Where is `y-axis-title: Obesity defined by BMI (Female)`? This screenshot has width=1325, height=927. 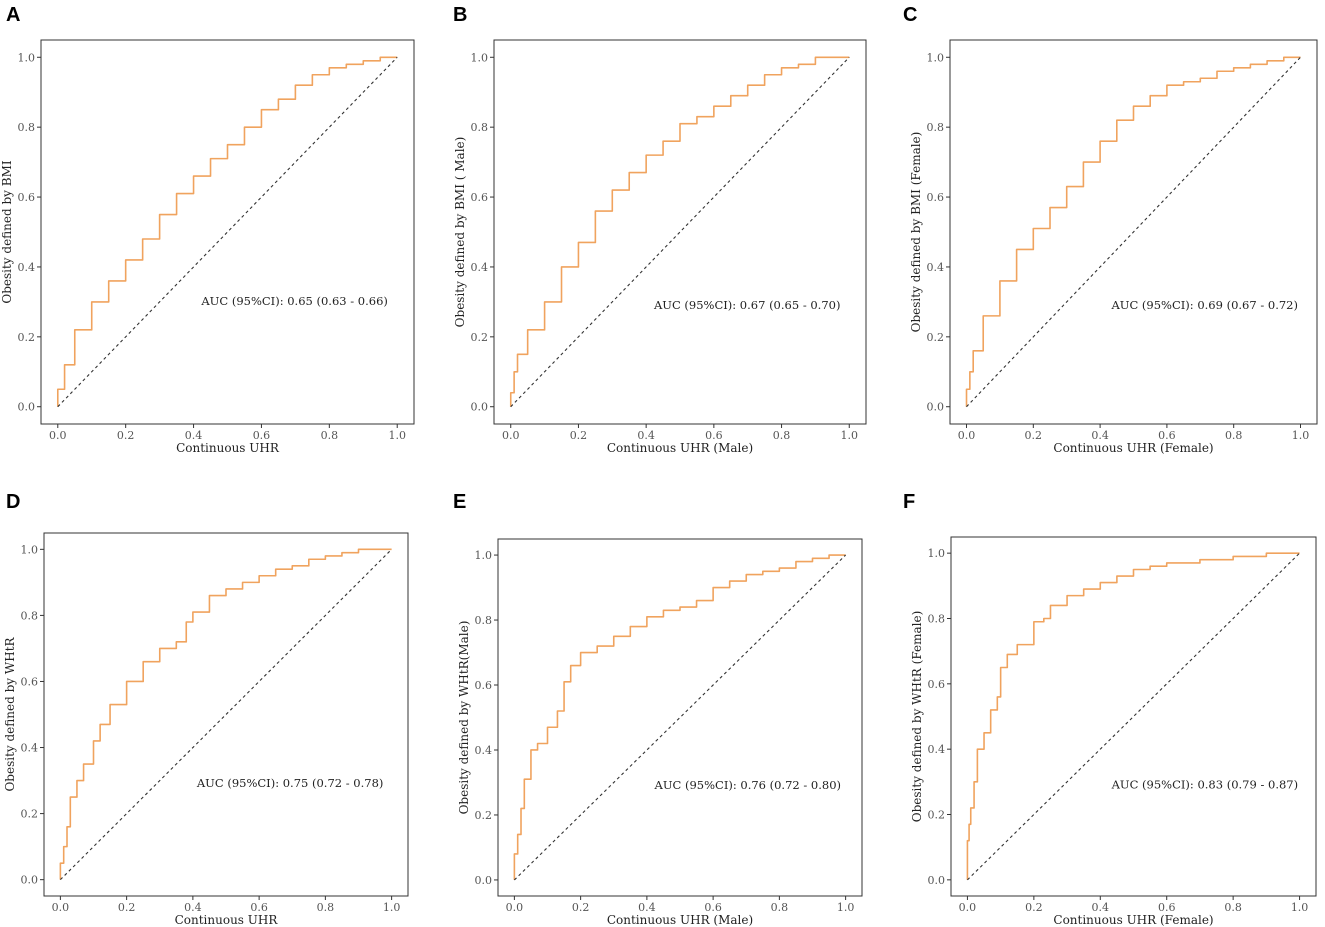 y-axis-title: Obesity defined by BMI (Female) is located at coordinates (916, 232).